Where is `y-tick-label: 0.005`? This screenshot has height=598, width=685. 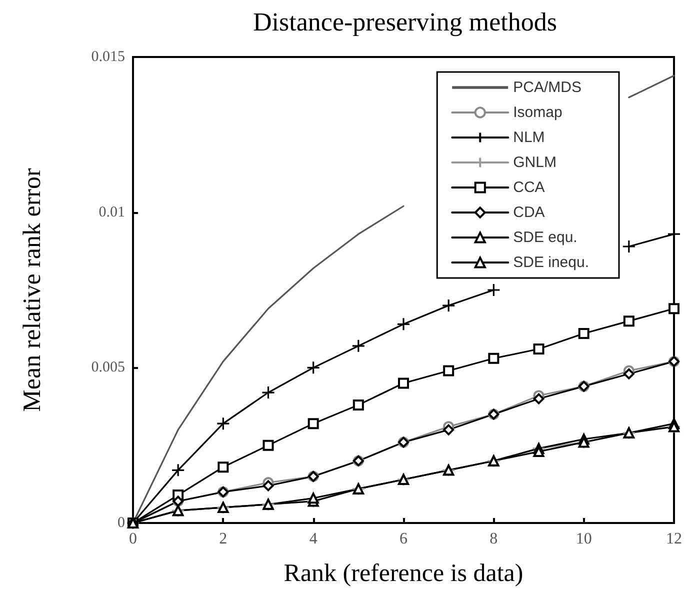 y-tick-label: 0.005 is located at coordinates (108, 368).